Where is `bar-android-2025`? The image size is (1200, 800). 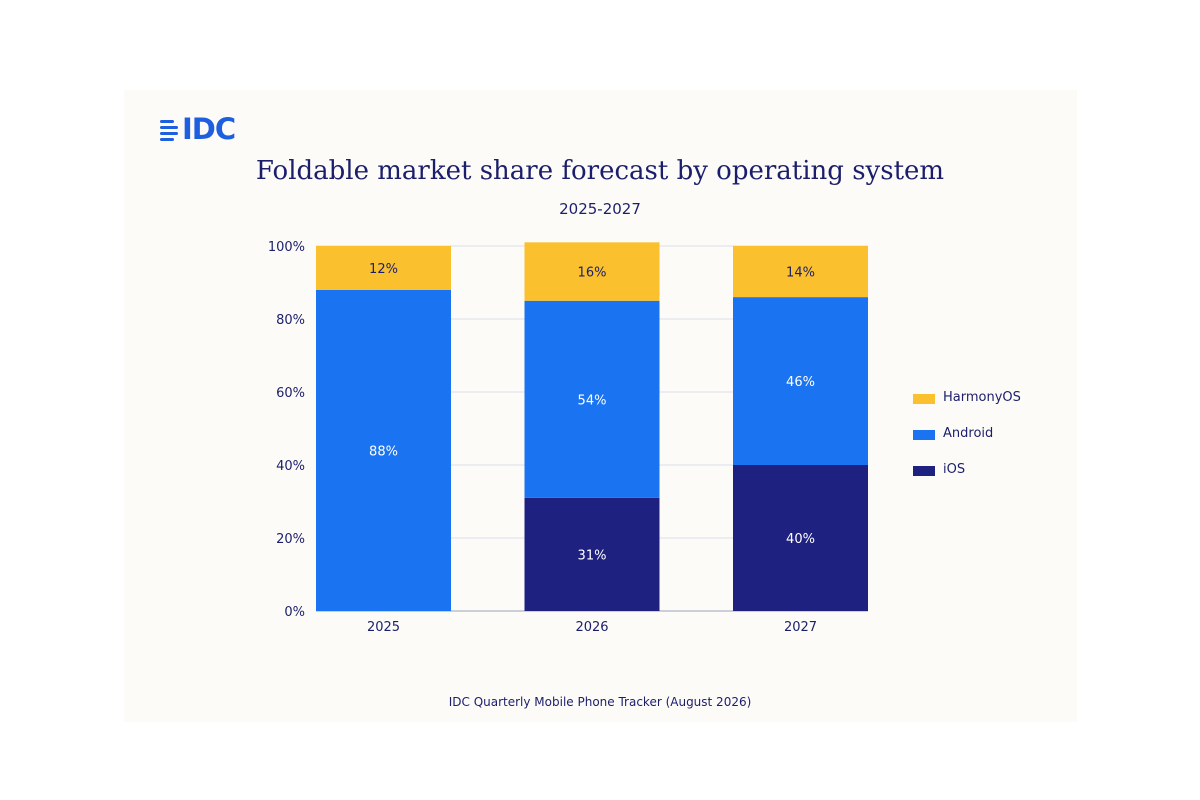
bar-android-2025 is located at coordinates (383, 450).